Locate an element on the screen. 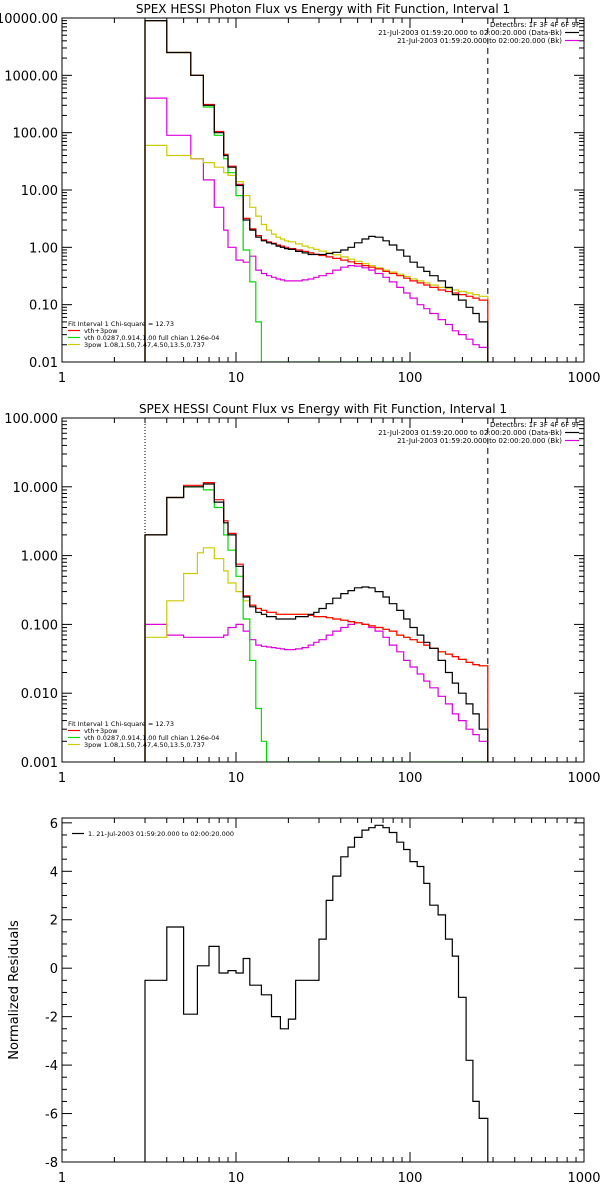 This screenshot has height=1204, width=600. y-tick-label: 0.001 is located at coordinates (39, 763).